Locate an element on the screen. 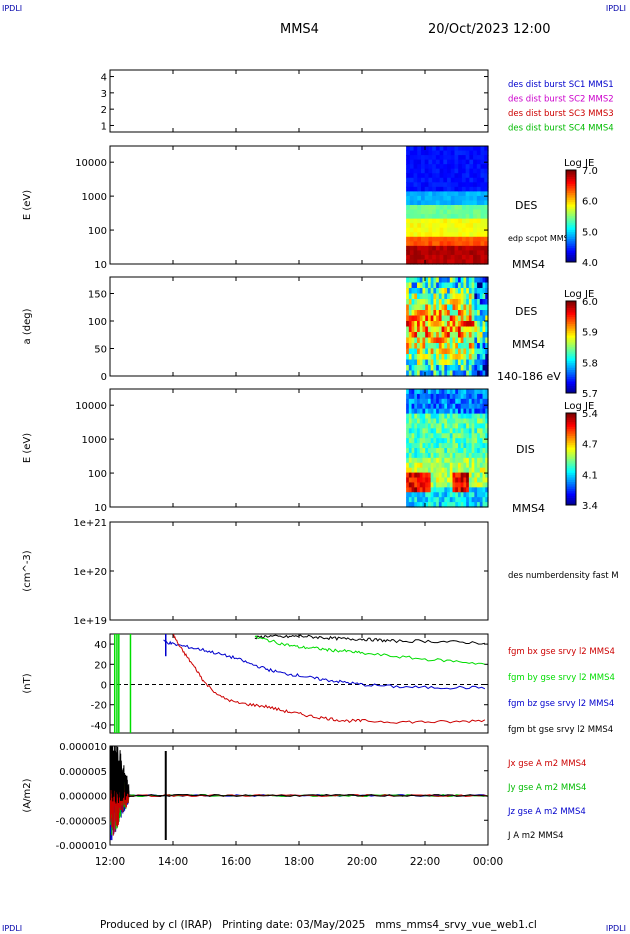 The height and width of the screenshot is (934, 630). y-tick-label: 10000 is located at coordinates (91, 406).